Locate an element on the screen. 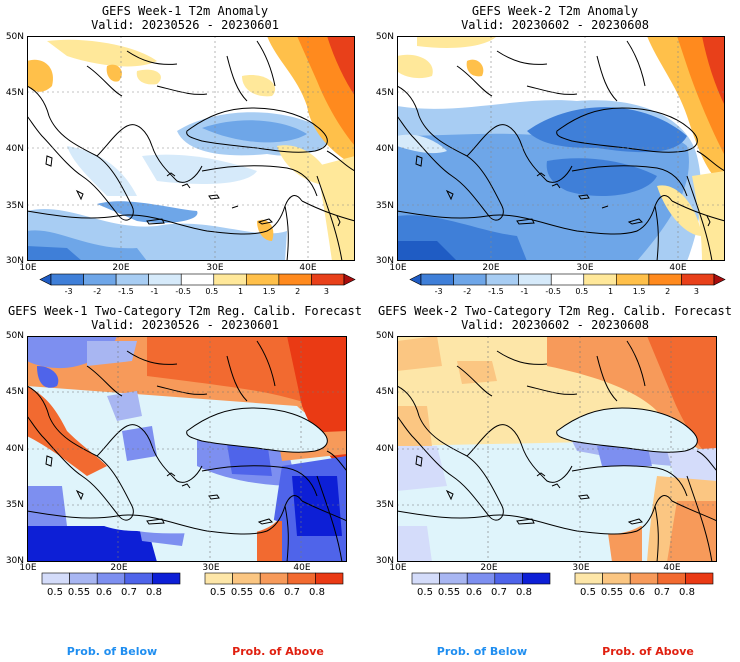  probability-map-week2 is located at coordinates (557, 449).